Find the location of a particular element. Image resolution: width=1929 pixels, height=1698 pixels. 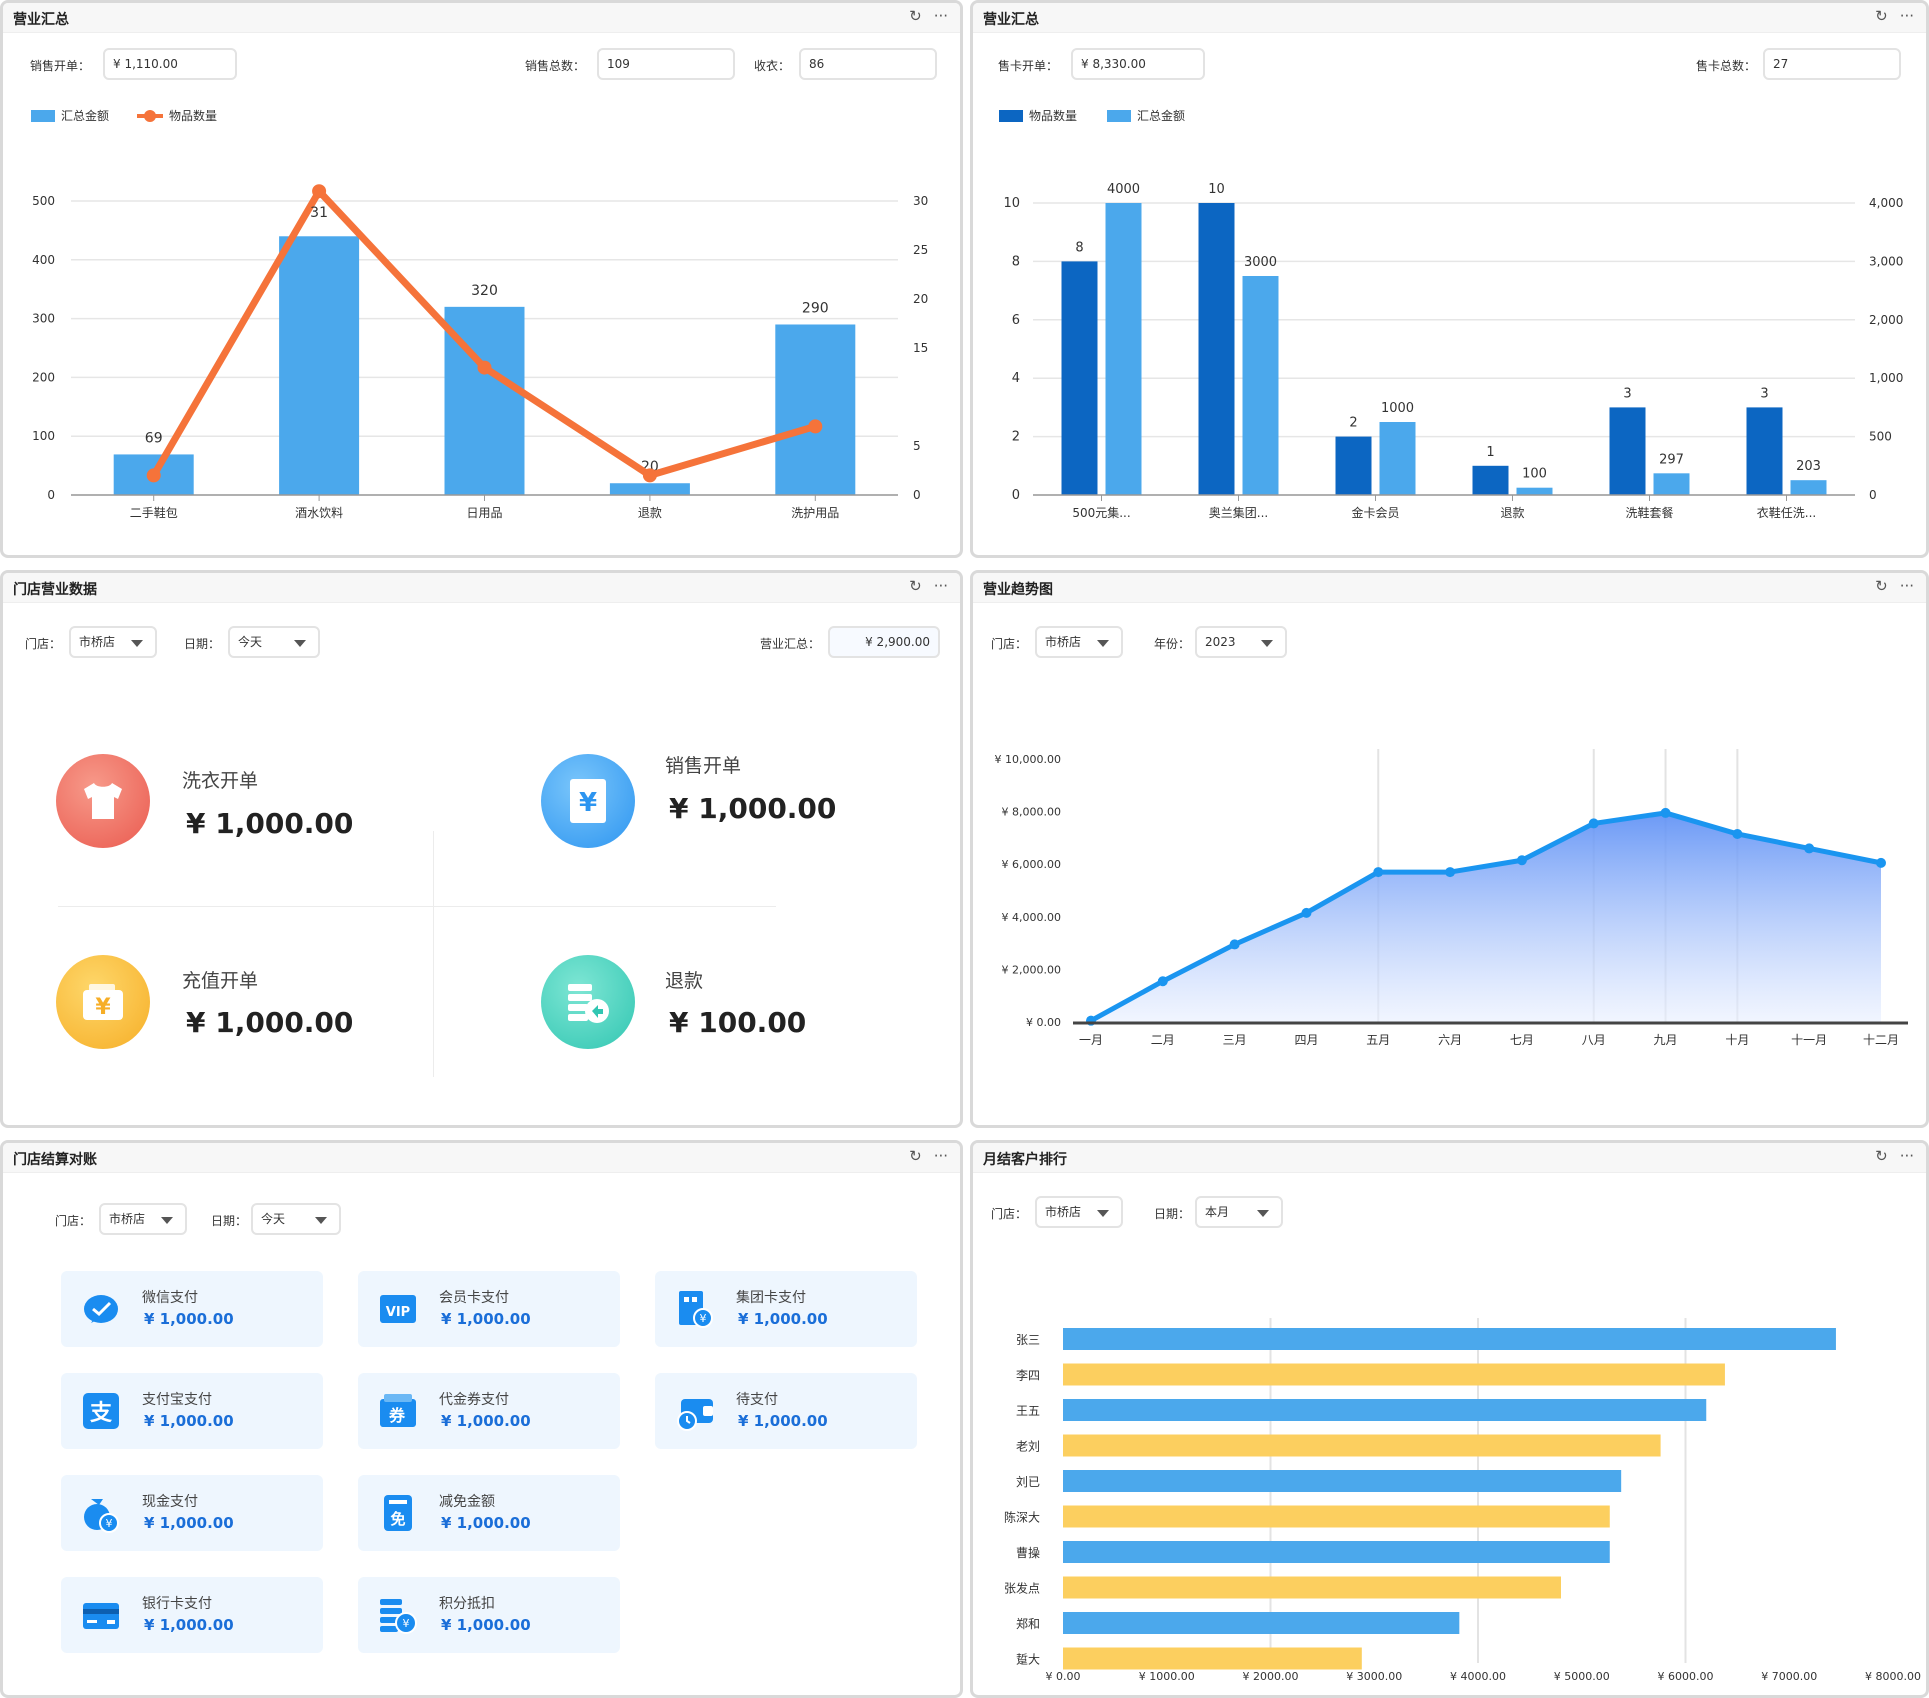

bar-data-label: 290 is located at coordinates (815, 308).